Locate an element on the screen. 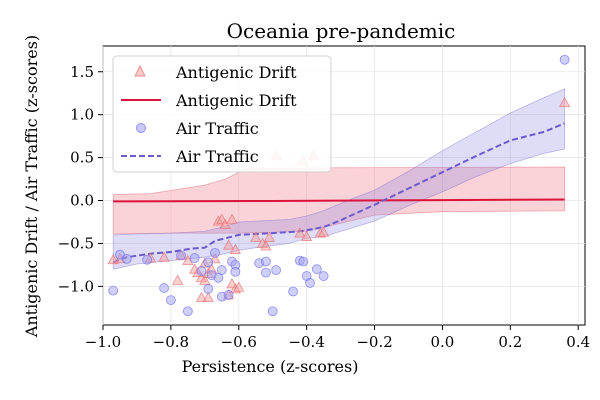  legend-circle-marker-icon is located at coordinates (141, 128).